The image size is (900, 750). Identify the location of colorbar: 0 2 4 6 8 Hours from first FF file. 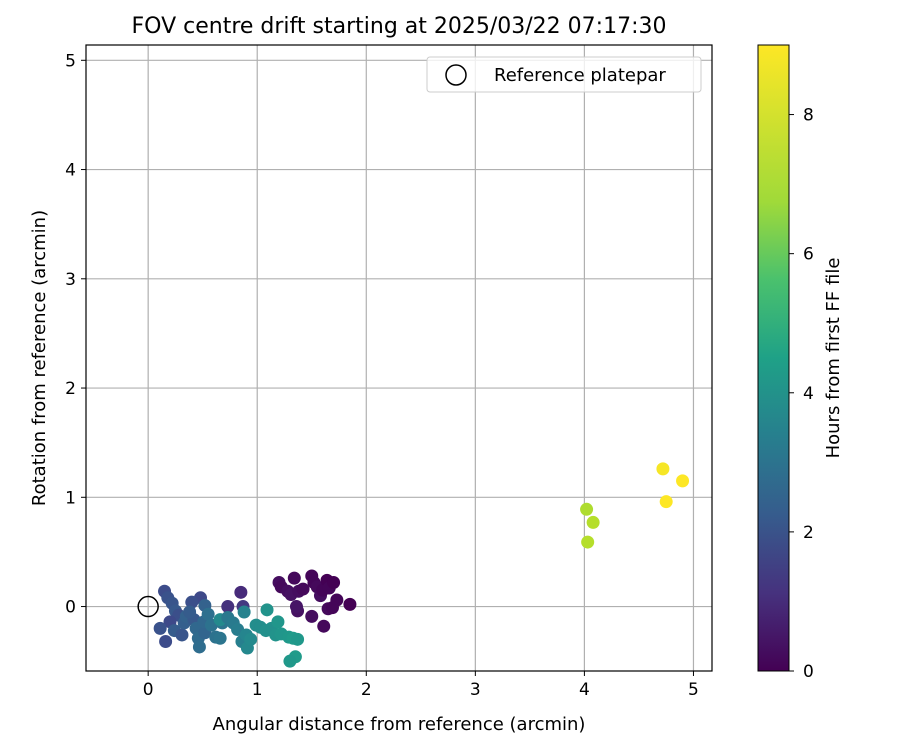
(800, 363).